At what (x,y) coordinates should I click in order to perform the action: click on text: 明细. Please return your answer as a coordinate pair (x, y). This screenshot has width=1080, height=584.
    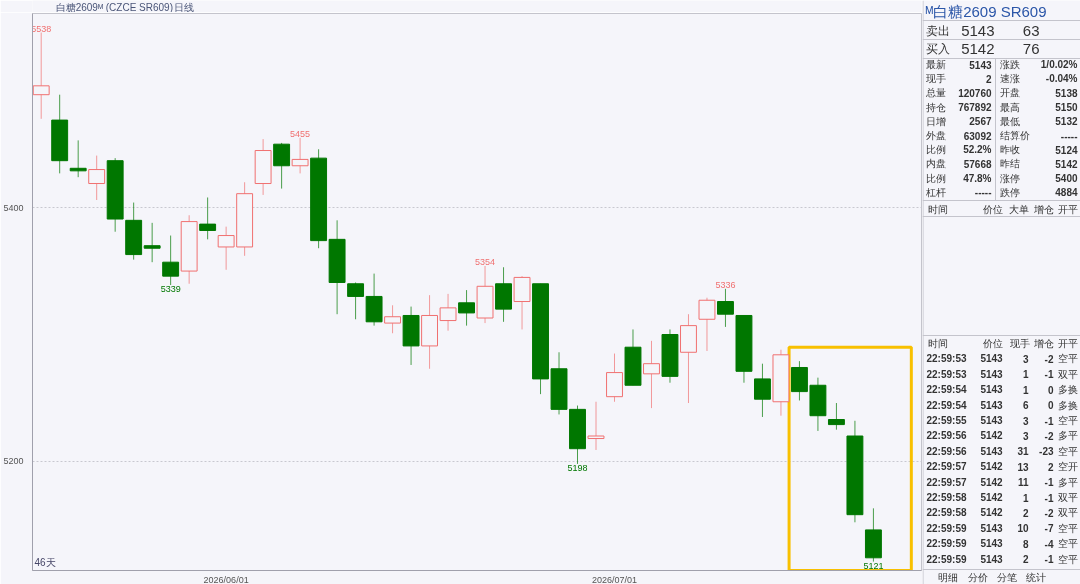
    Looking at the image, I should click on (947, 577).